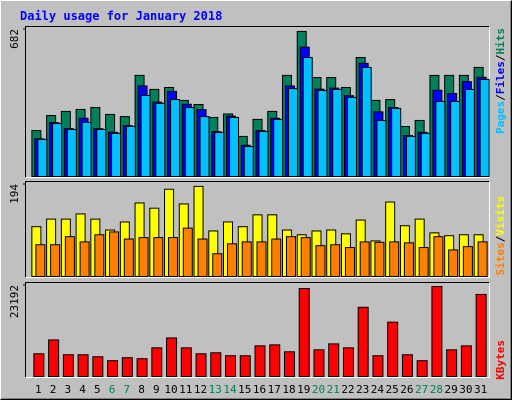 The image size is (512, 400). I want to click on x-tick-label: 11, so click(185, 389).